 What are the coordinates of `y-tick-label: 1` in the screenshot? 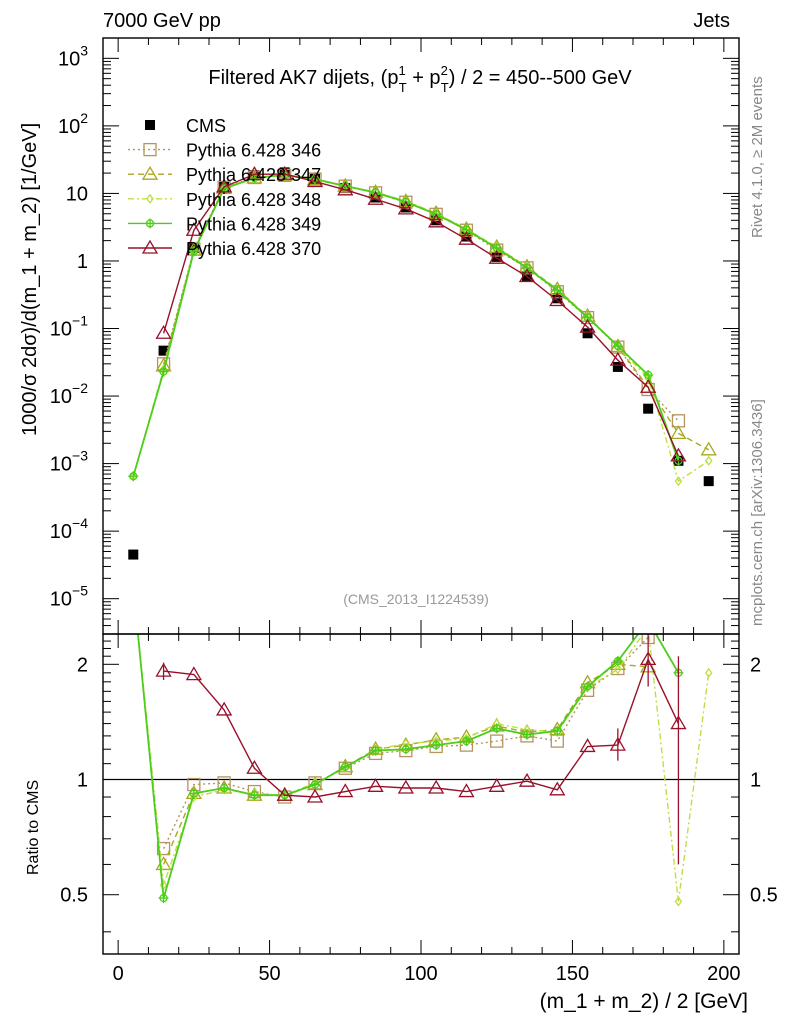 It's located at (82, 262).